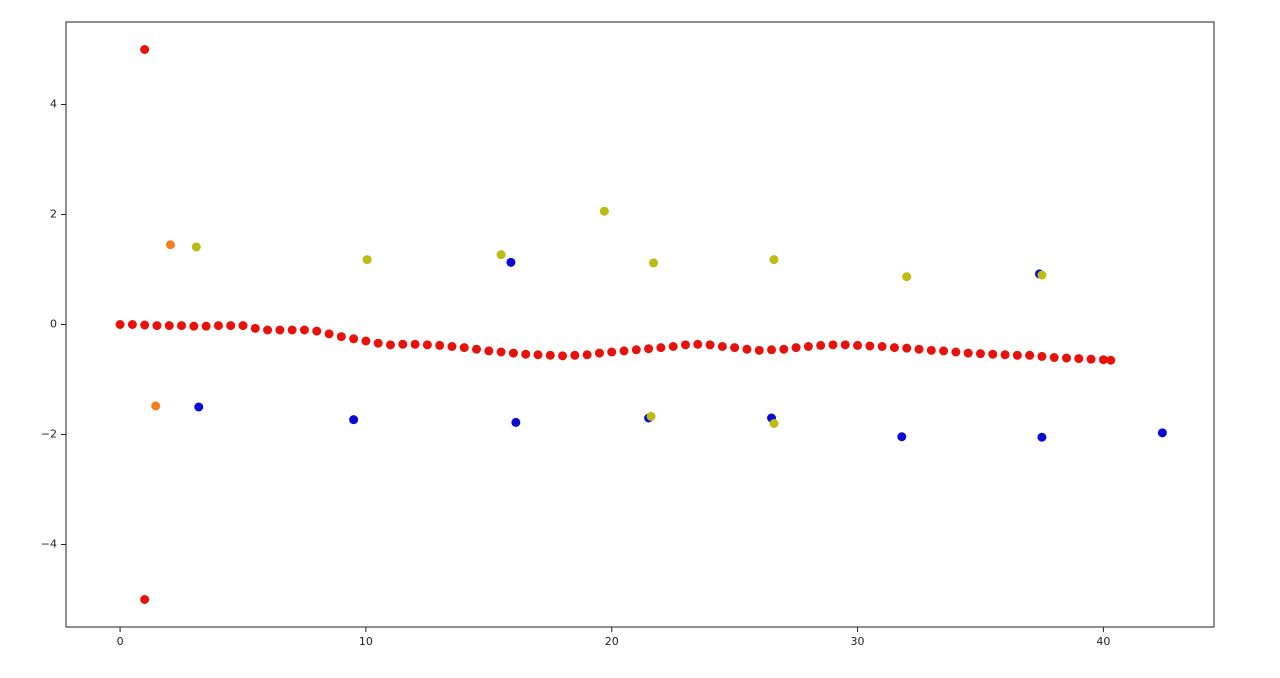  I want to click on y-tick-label: 0, so click(53, 324).